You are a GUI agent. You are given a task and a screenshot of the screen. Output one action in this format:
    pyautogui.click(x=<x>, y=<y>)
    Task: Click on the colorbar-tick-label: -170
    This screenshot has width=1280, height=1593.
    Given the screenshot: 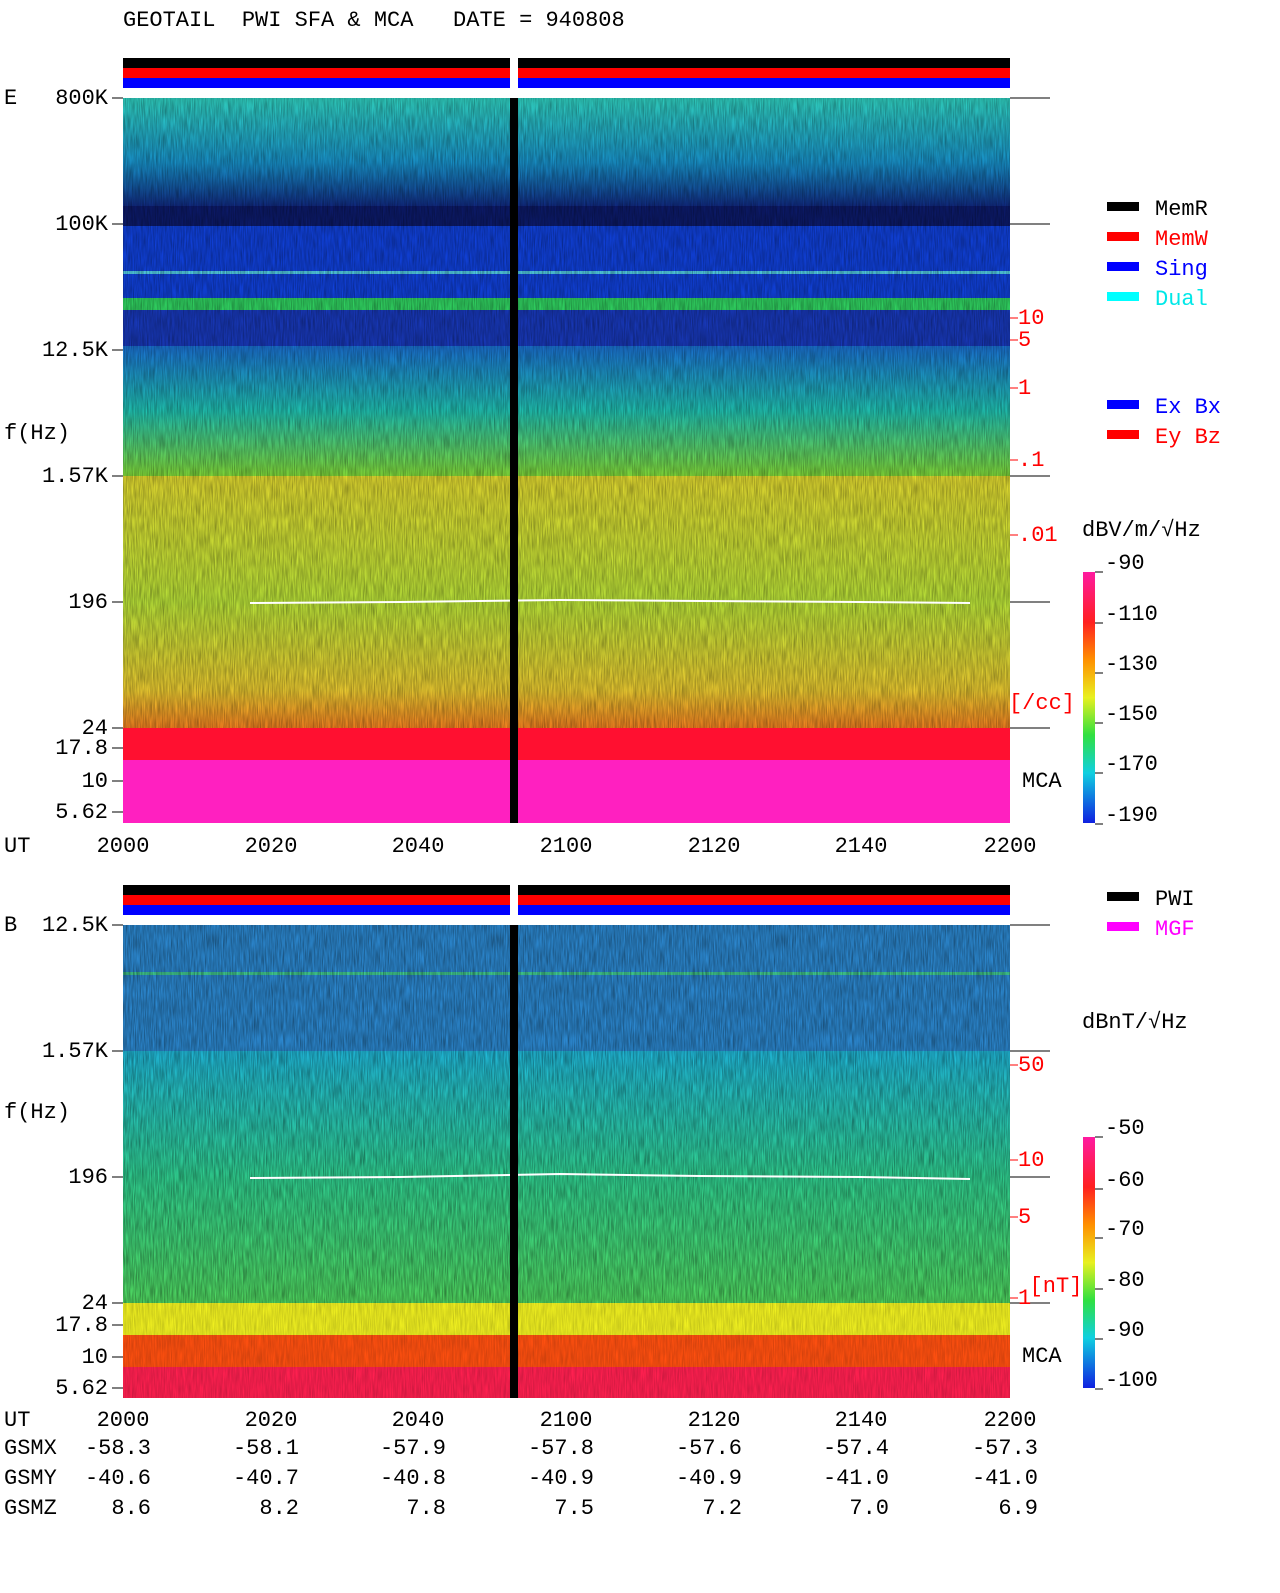 What is the action you would take?
    pyautogui.click(x=1131, y=764)
    